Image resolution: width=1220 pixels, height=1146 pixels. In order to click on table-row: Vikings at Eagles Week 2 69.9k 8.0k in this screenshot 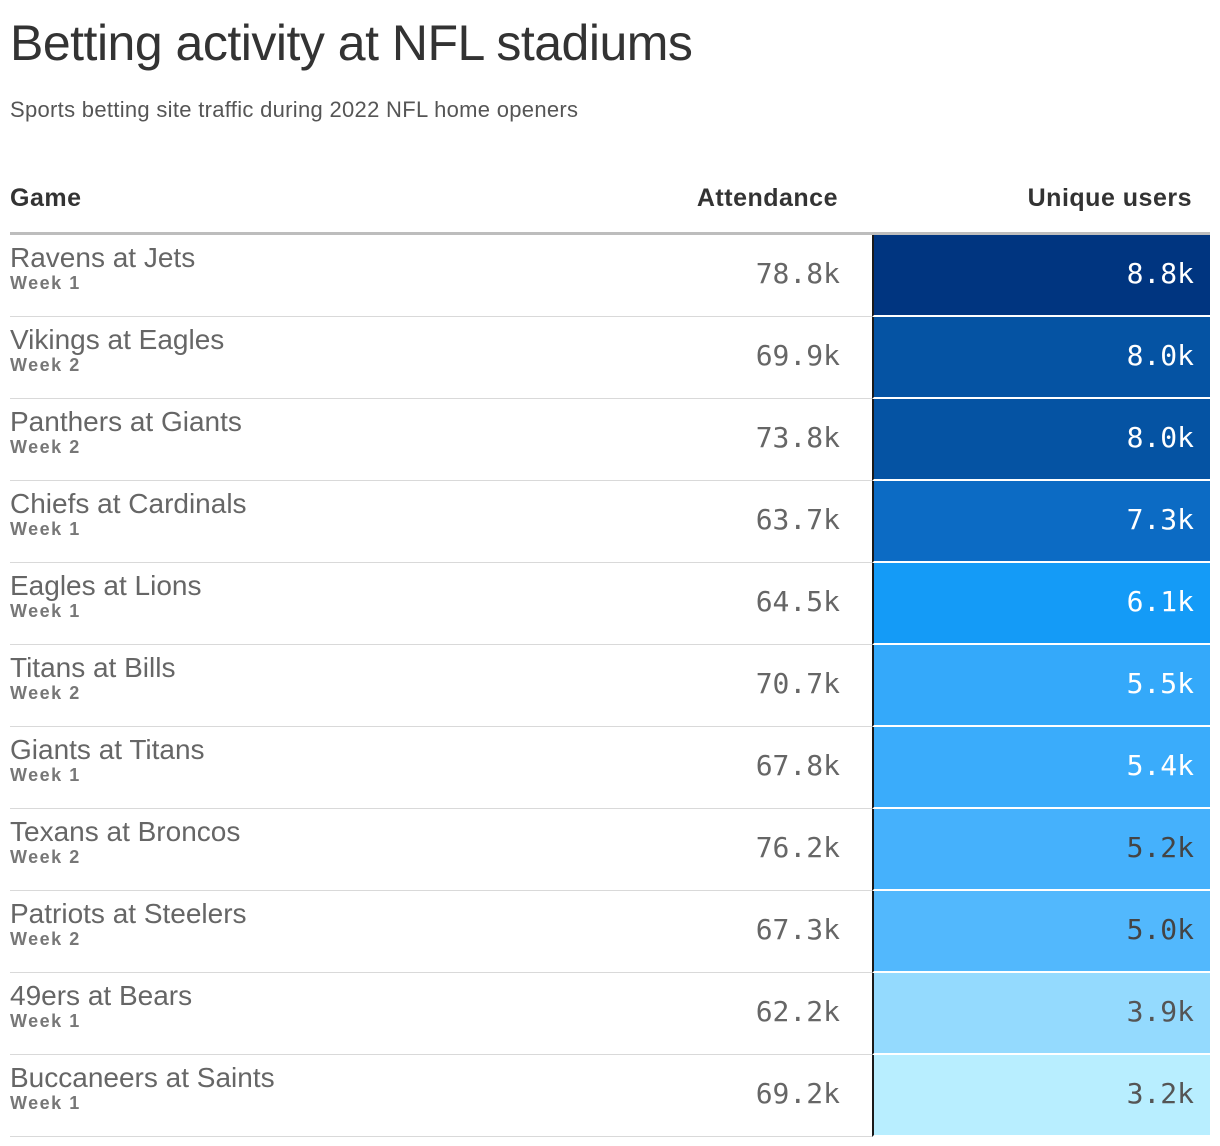, I will do `click(610, 358)`.